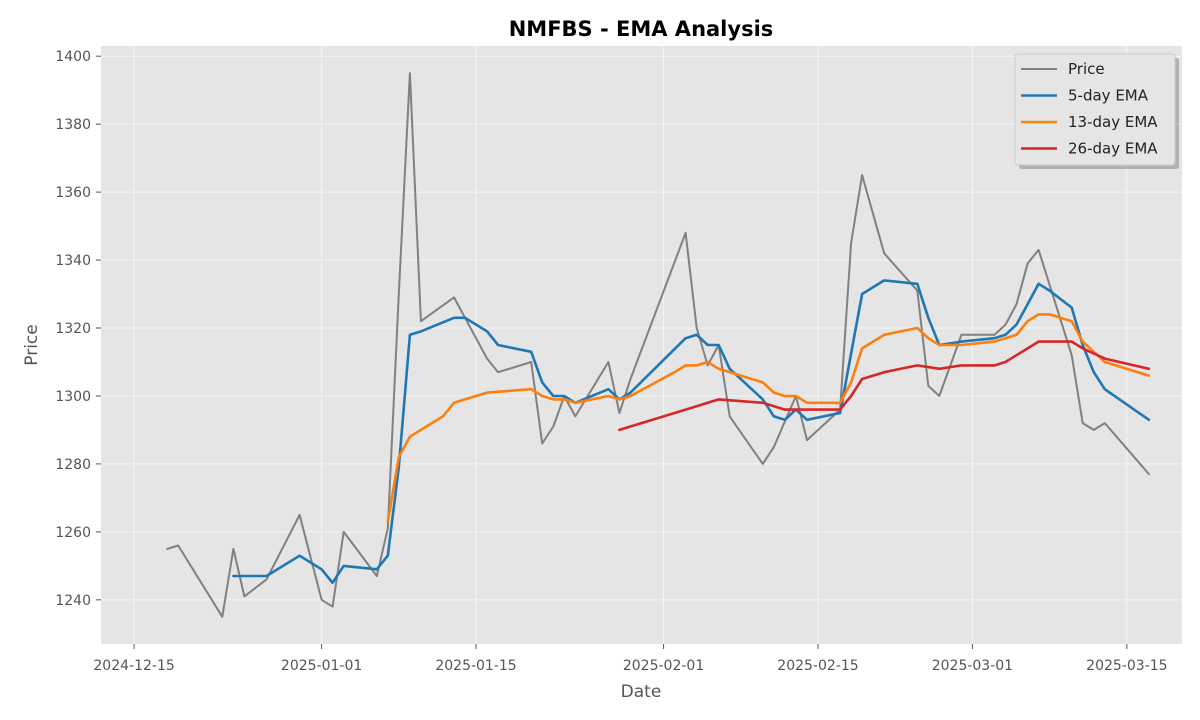 The height and width of the screenshot is (720, 1200). What do you see at coordinates (73, 601) in the screenshot?
I see `y-tick-label: 1240` at bounding box center [73, 601].